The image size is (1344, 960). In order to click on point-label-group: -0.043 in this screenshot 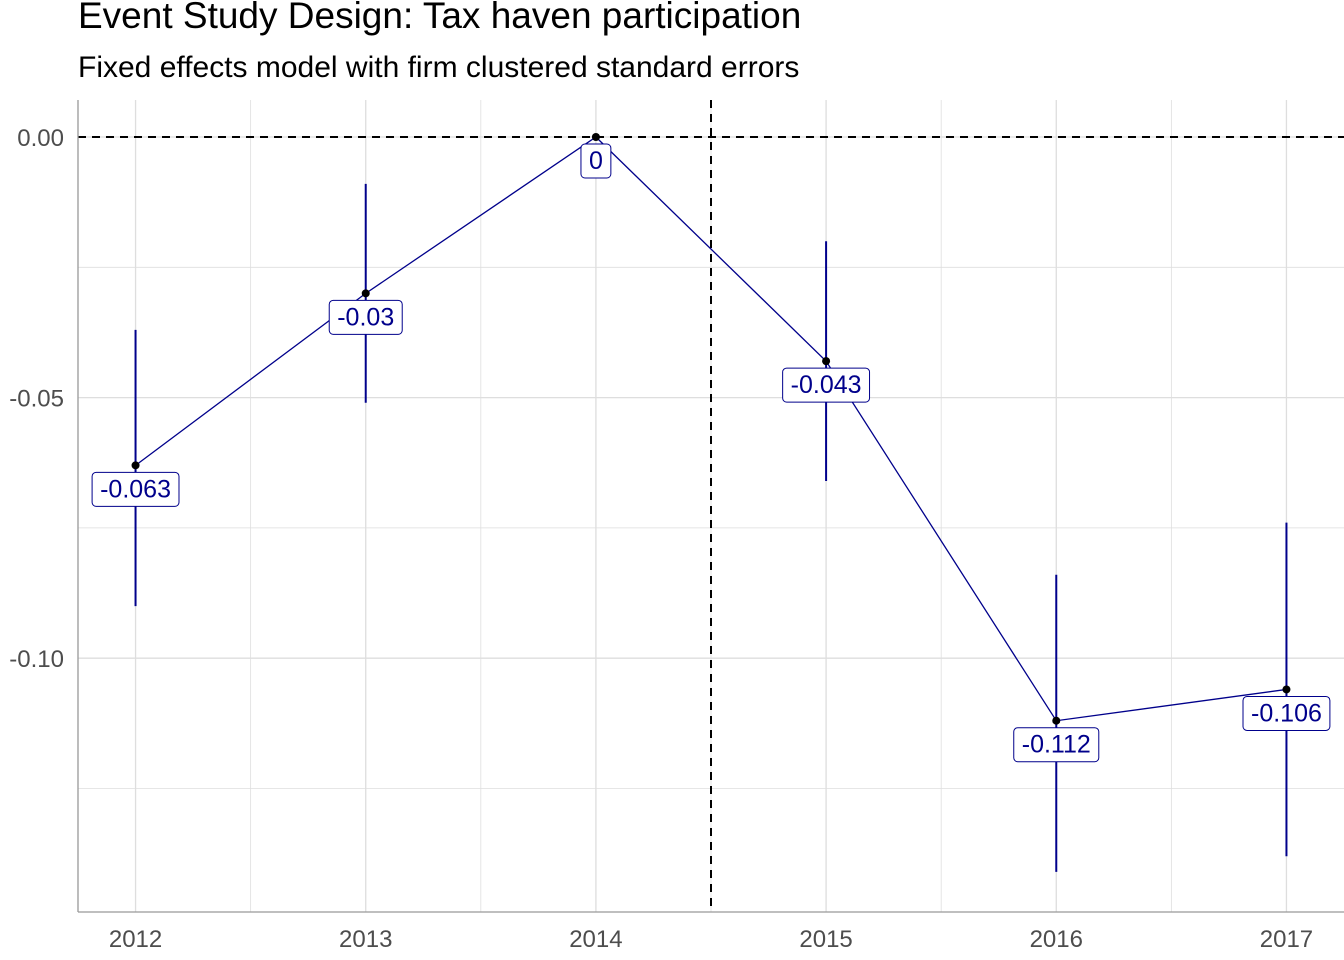, I will do `click(826, 385)`.